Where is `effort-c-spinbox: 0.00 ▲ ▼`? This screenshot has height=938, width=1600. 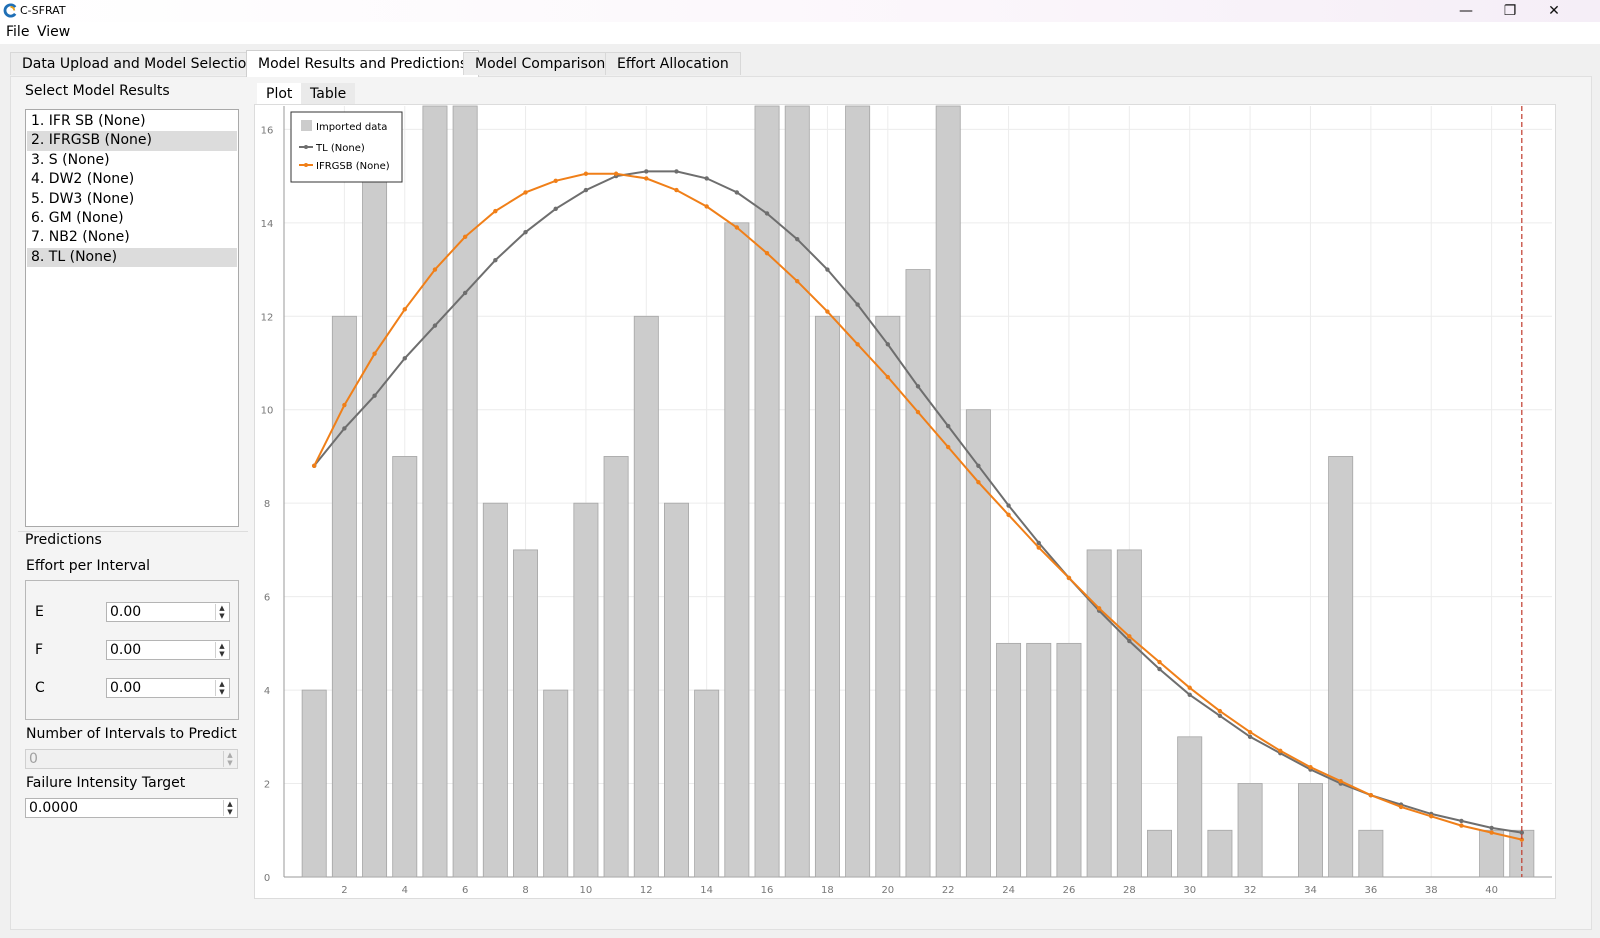
effort-c-spinbox: 0.00 ▲ ▼ is located at coordinates (168, 688).